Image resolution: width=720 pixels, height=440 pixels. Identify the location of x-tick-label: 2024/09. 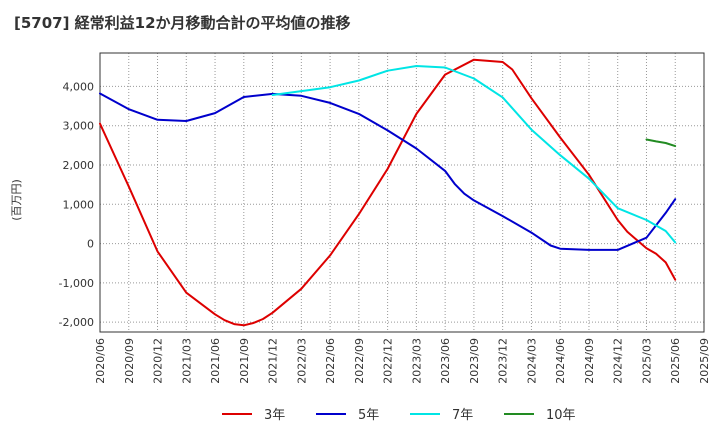
(589, 361).